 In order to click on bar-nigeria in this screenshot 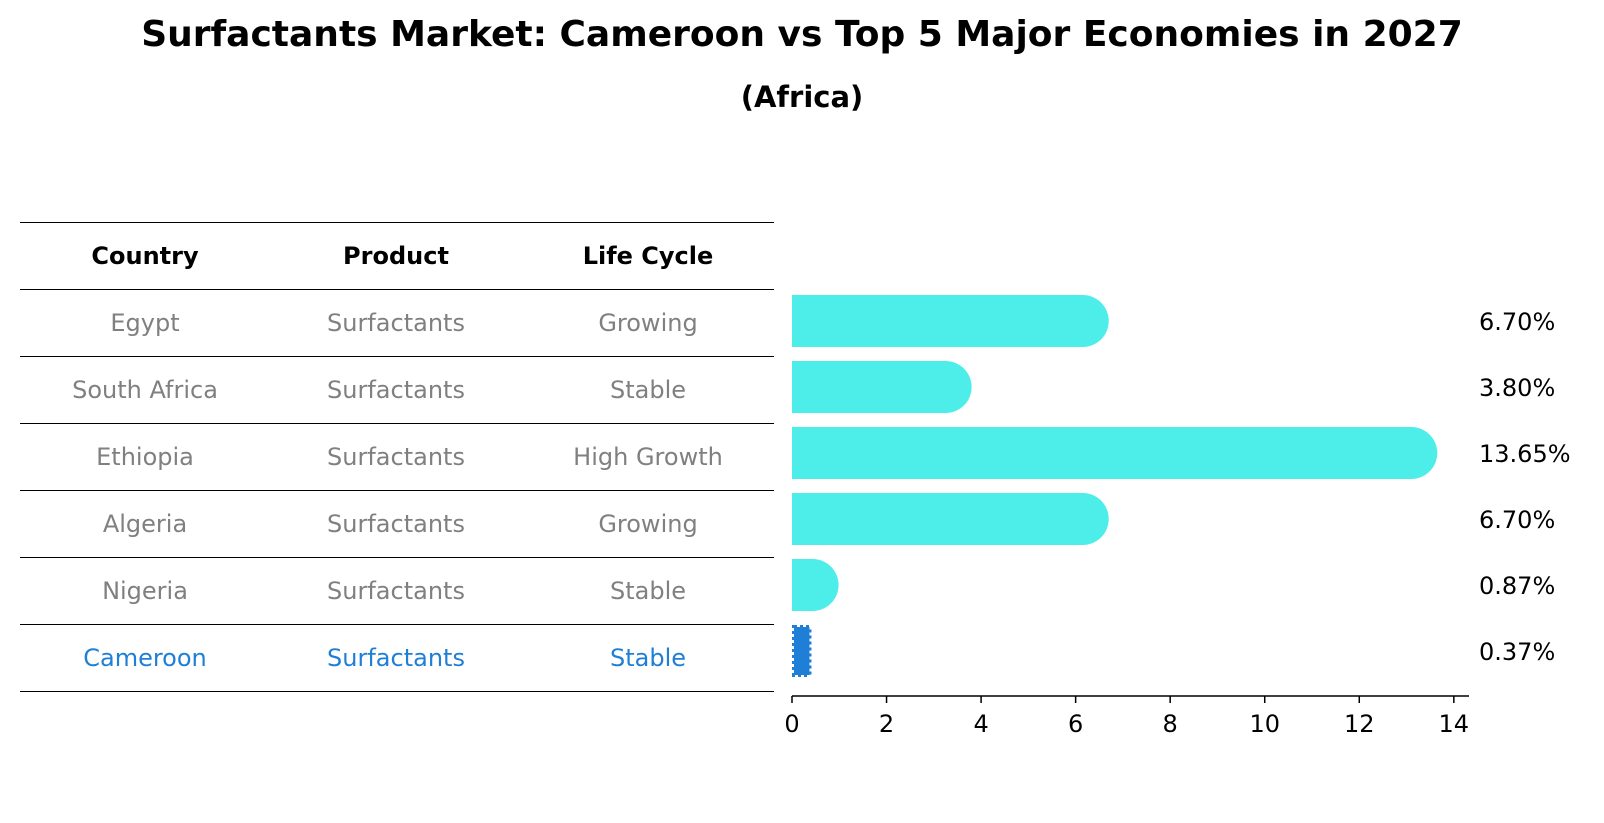, I will do `click(815, 585)`.